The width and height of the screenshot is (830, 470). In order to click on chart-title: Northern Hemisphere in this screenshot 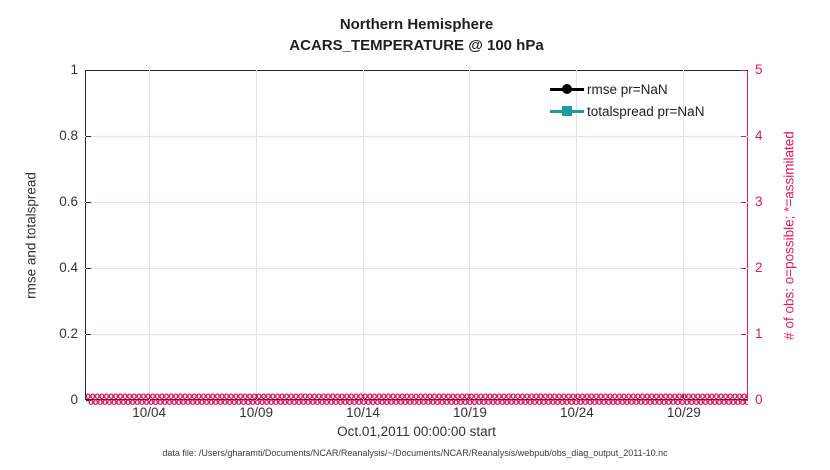, I will do `click(416, 24)`.